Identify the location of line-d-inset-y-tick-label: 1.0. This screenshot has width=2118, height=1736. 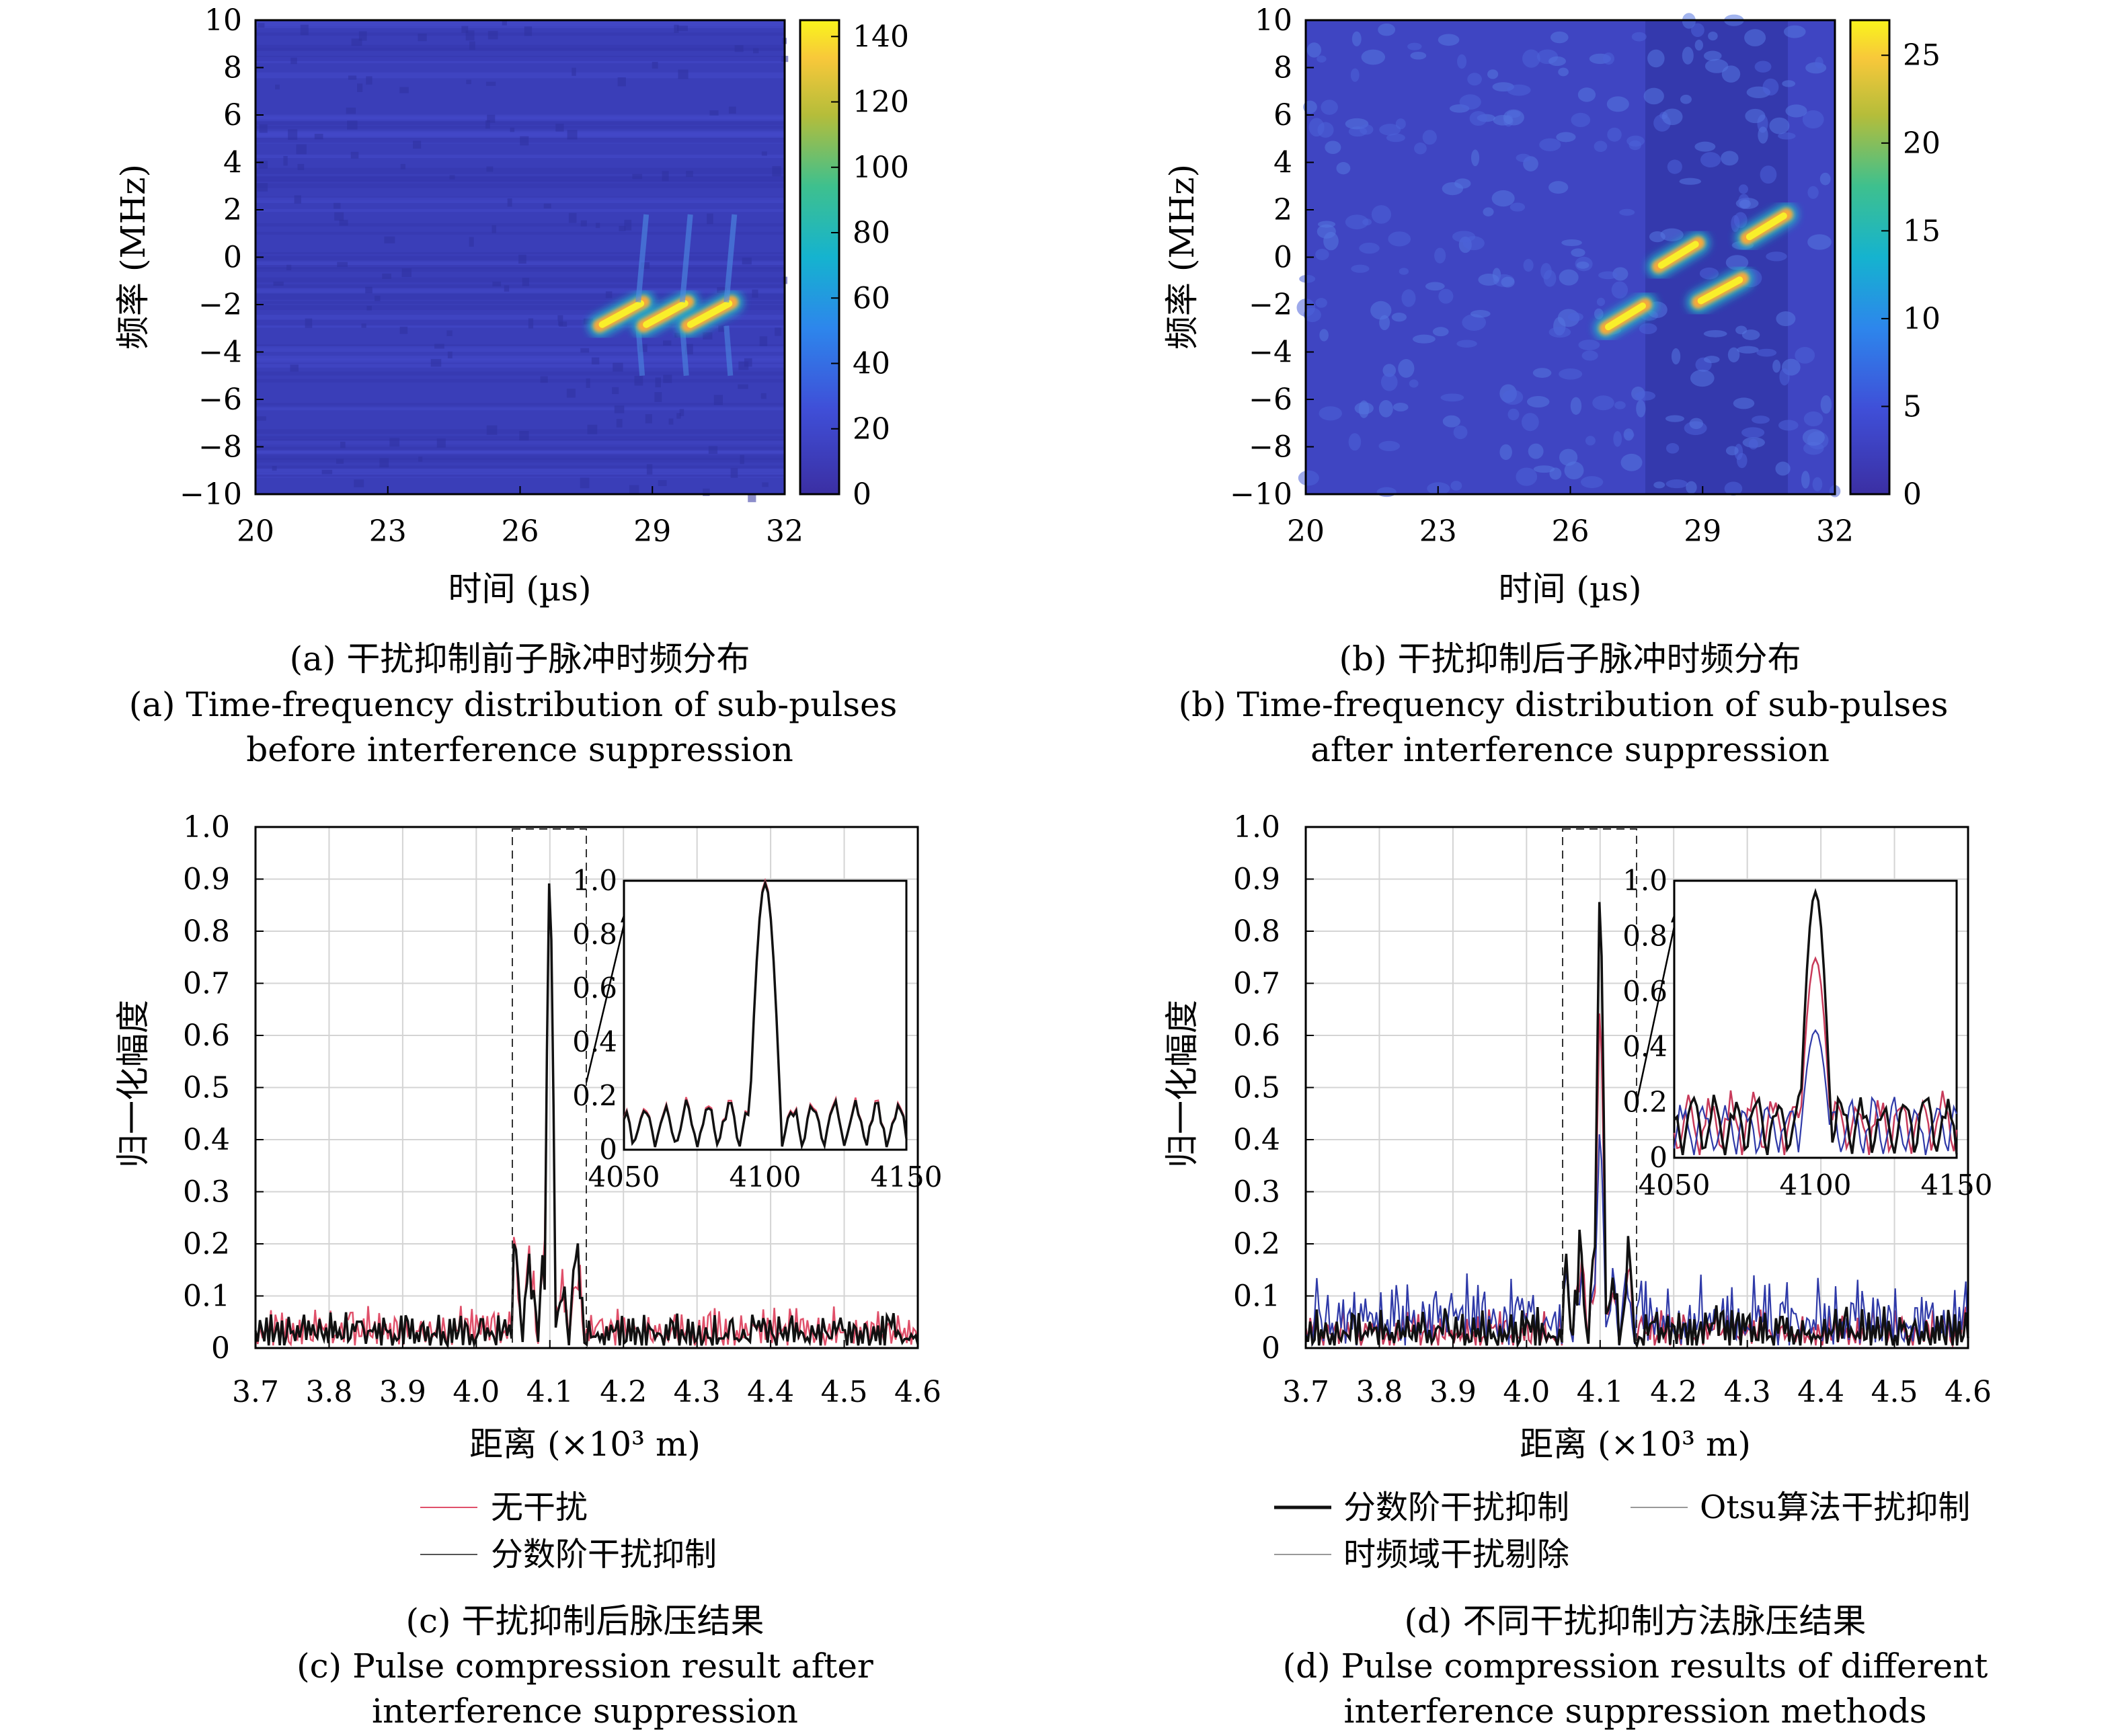
(1645, 880).